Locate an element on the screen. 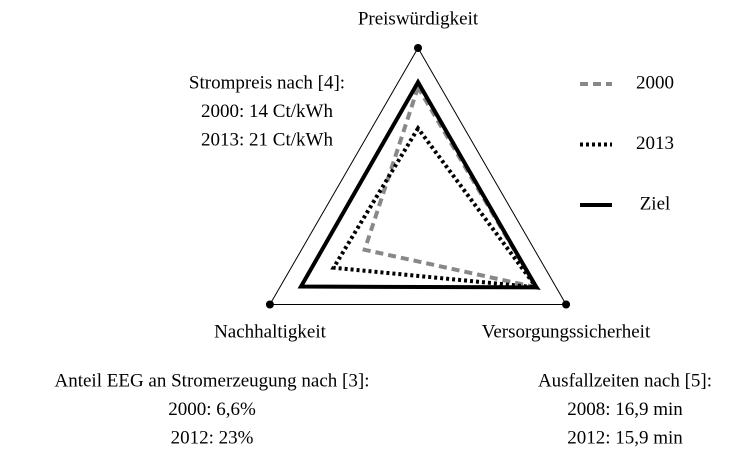  annotation: 2013: 21 Ct/kWh is located at coordinates (267, 139).